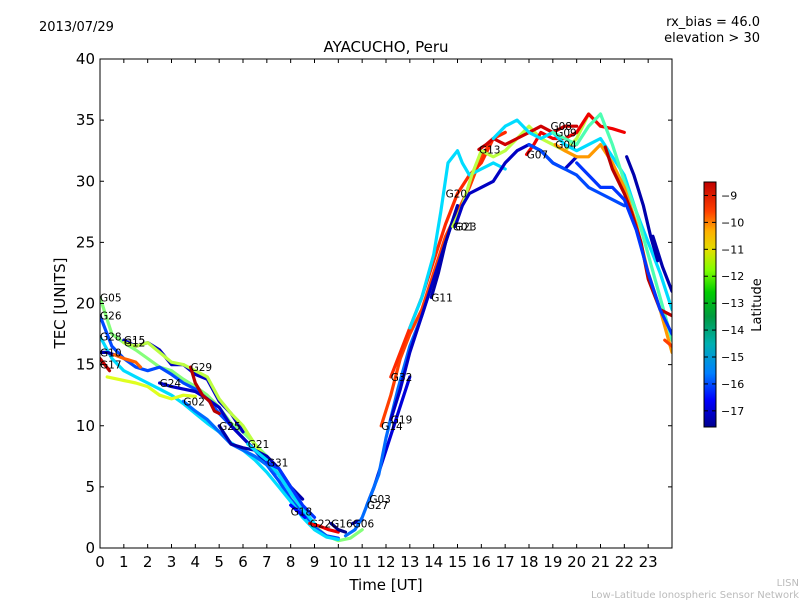  I want to click on satellite-label-g03: G03, so click(380, 500).